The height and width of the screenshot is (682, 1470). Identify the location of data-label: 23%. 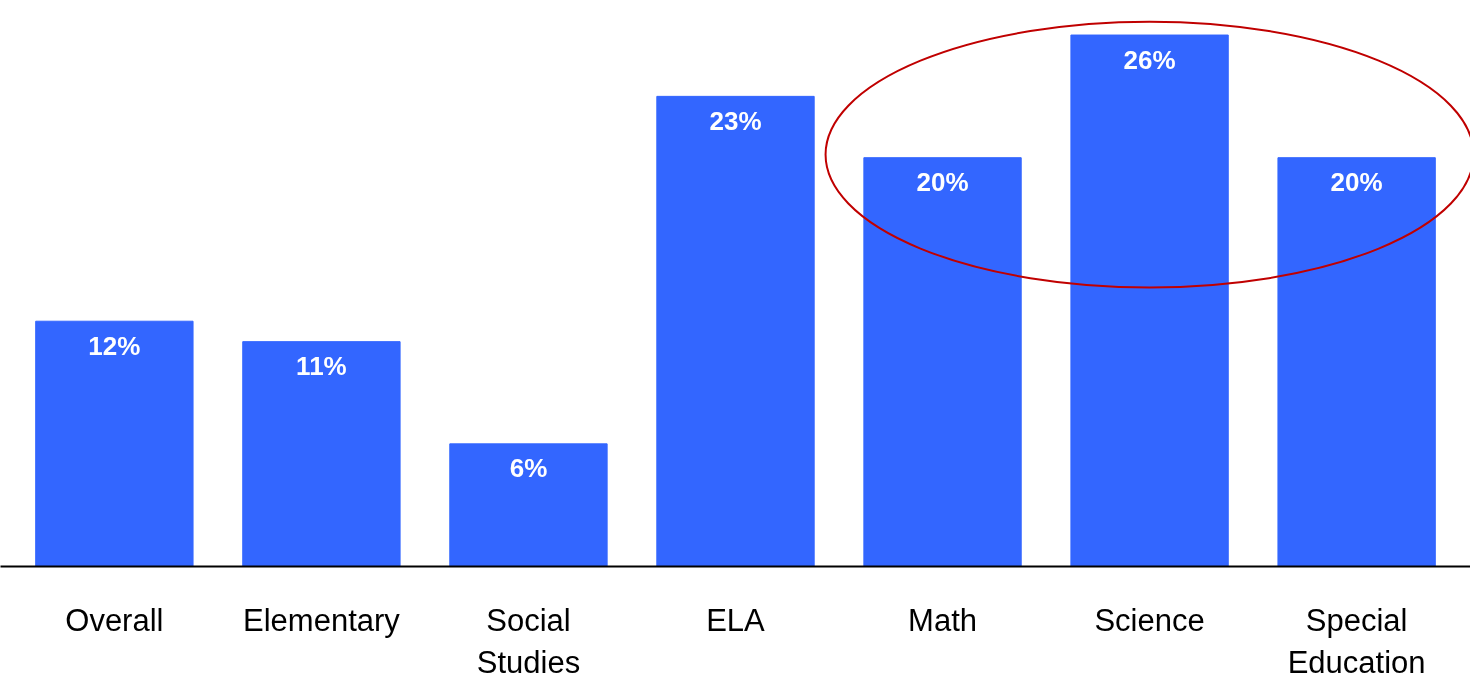
(735, 120).